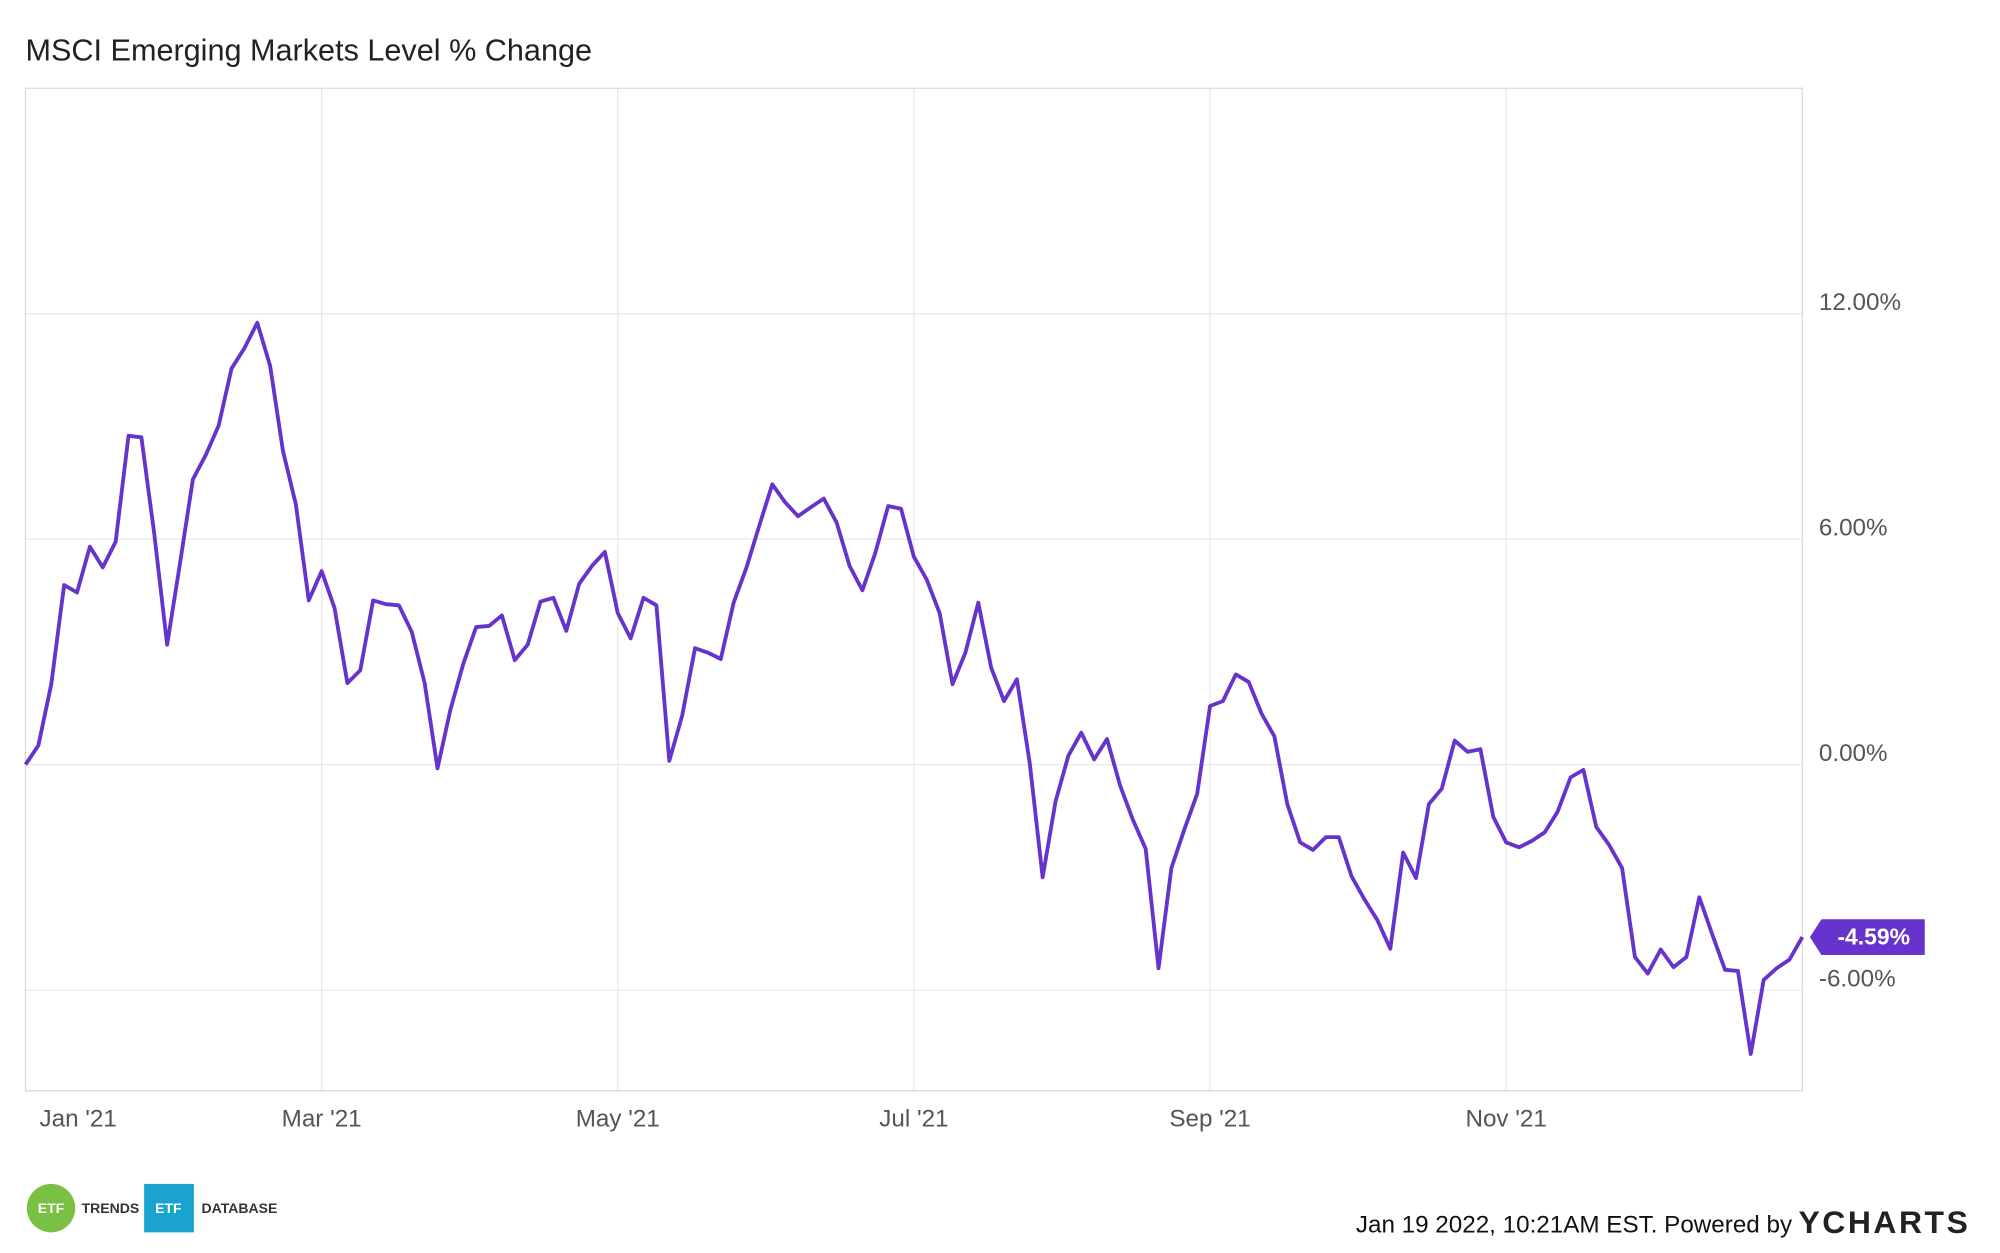  I want to click on x-tick-label: Nov '21, so click(1505, 1119).